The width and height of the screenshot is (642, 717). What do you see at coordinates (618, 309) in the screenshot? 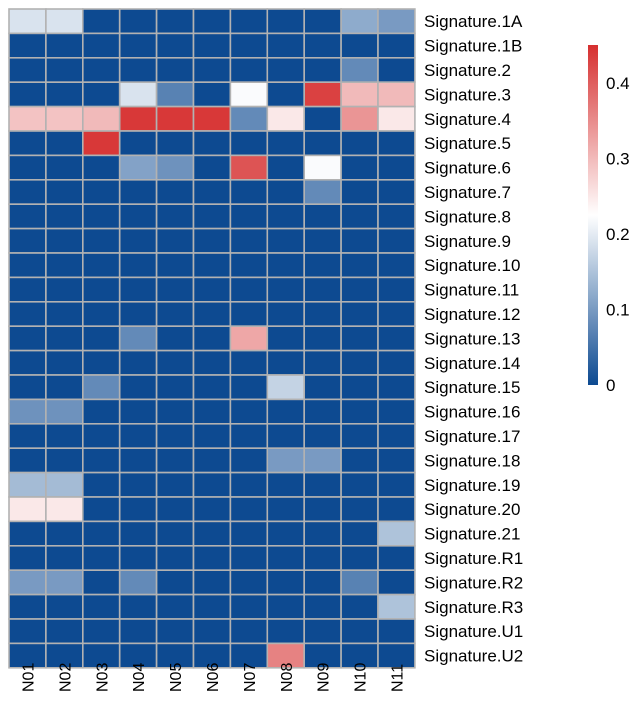
I see `legend-tick-label: 0.1` at bounding box center [618, 309].